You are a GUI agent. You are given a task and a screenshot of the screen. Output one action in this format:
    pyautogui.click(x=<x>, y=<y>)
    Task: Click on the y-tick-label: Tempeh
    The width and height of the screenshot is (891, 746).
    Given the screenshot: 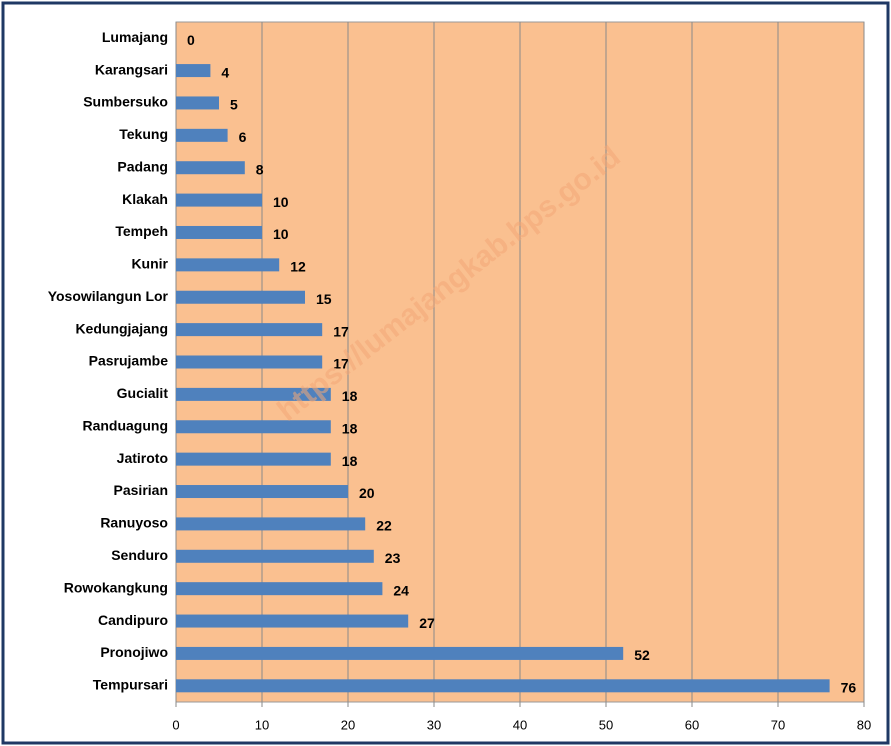 What is the action you would take?
    pyautogui.click(x=141, y=231)
    